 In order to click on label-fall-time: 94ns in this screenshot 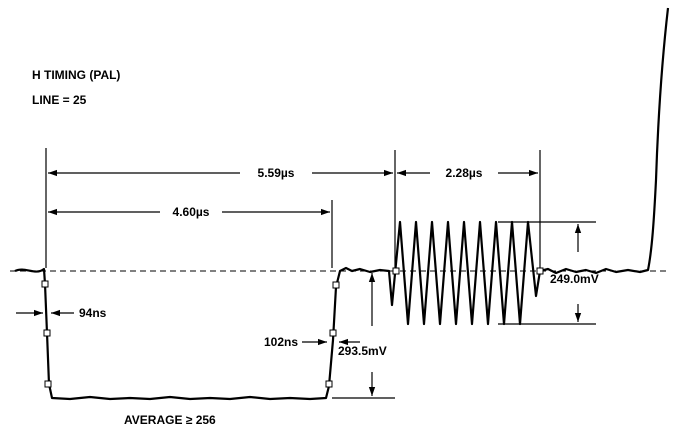, I will do `click(93, 313)`.